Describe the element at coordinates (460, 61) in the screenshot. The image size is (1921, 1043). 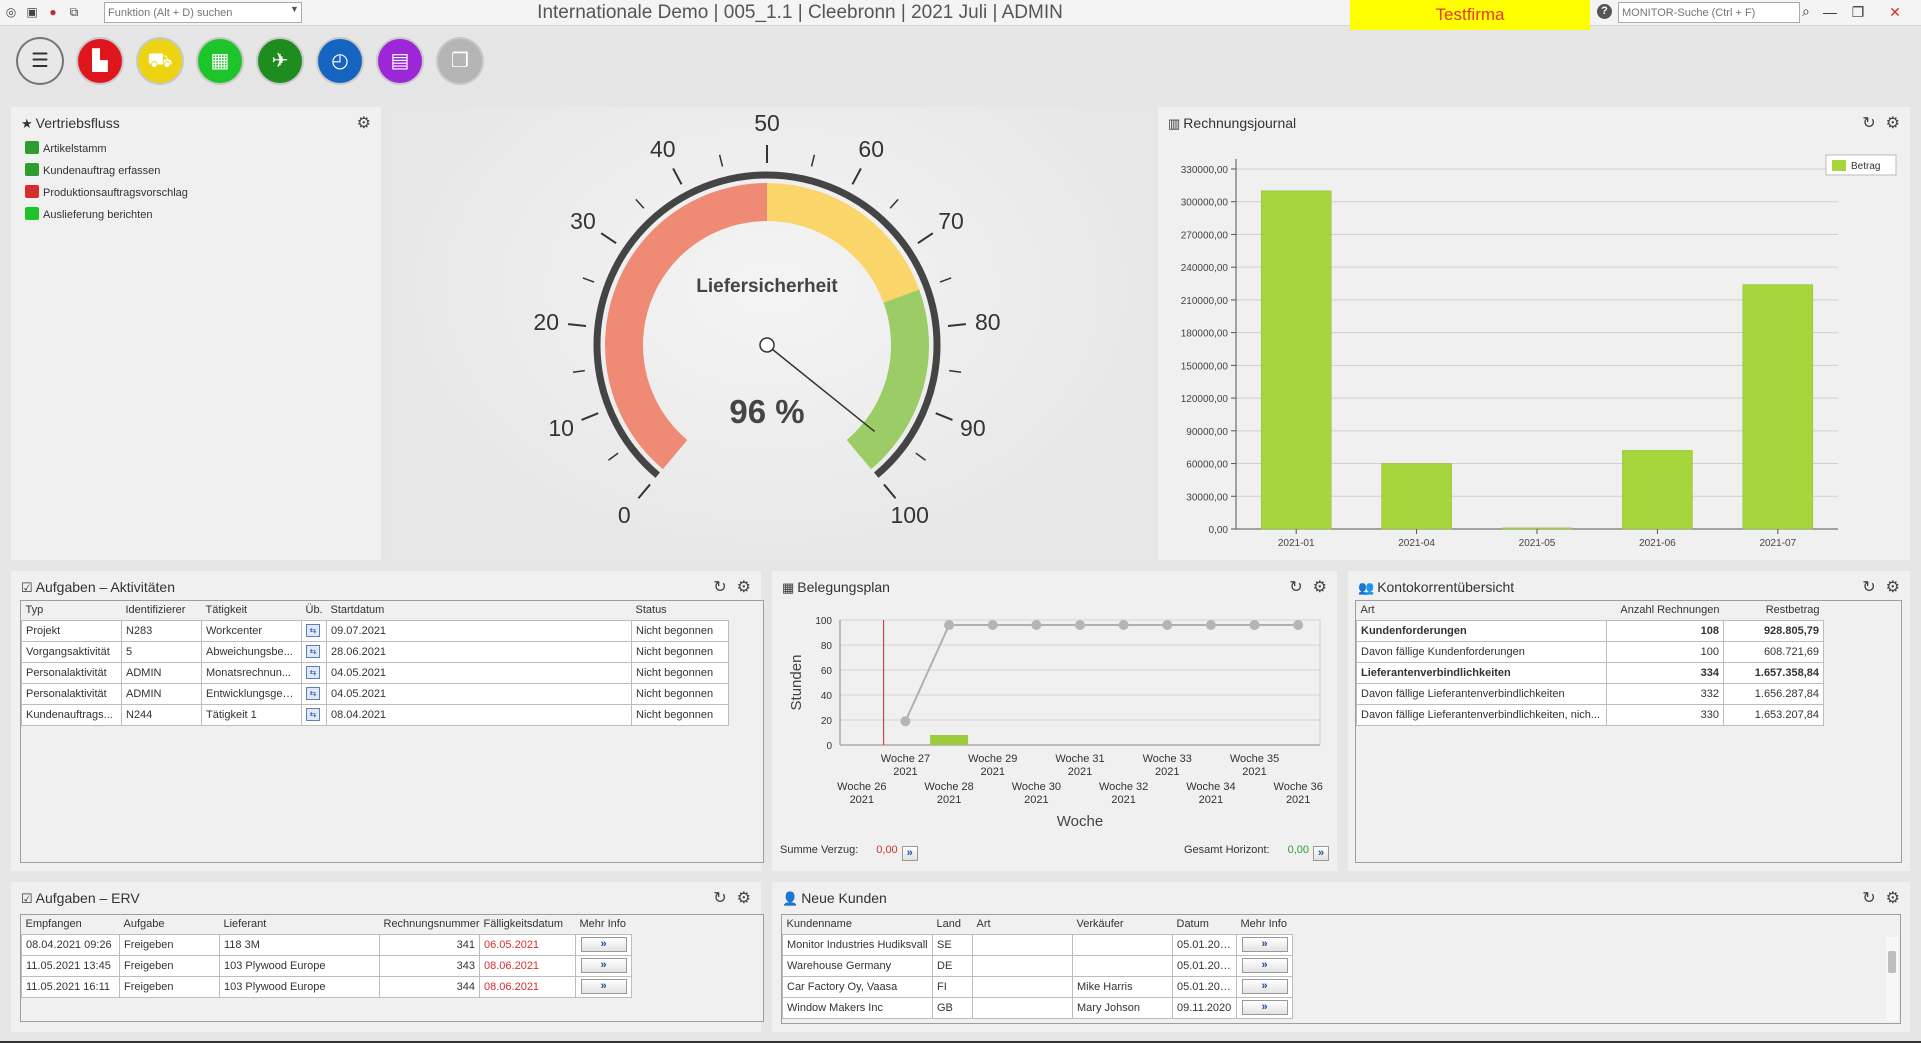
I see `documents-button: ❐` at that location.